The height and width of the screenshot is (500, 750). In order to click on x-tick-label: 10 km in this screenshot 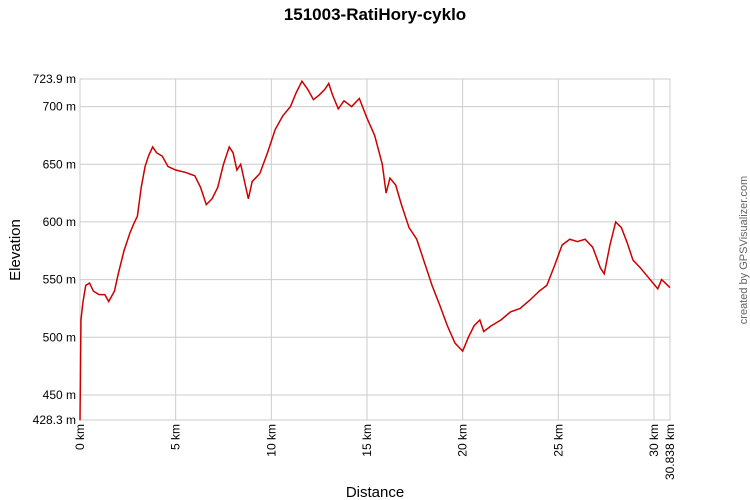, I will do `click(271, 440)`.